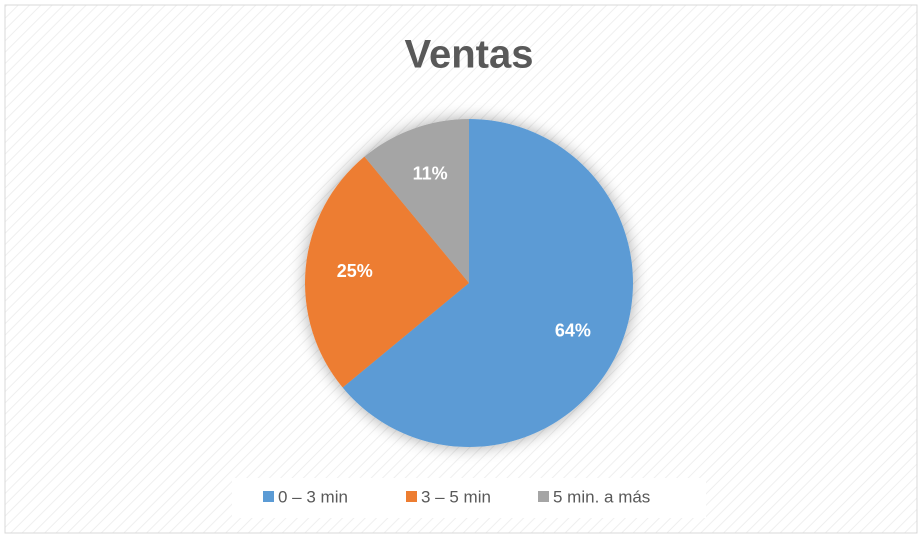 Image resolution: width=920 pixels, height=534 pixels. Describe the element at coordinates (601, 496) in the screenshot. I see `legend-label: 5 min. a más` at that location.